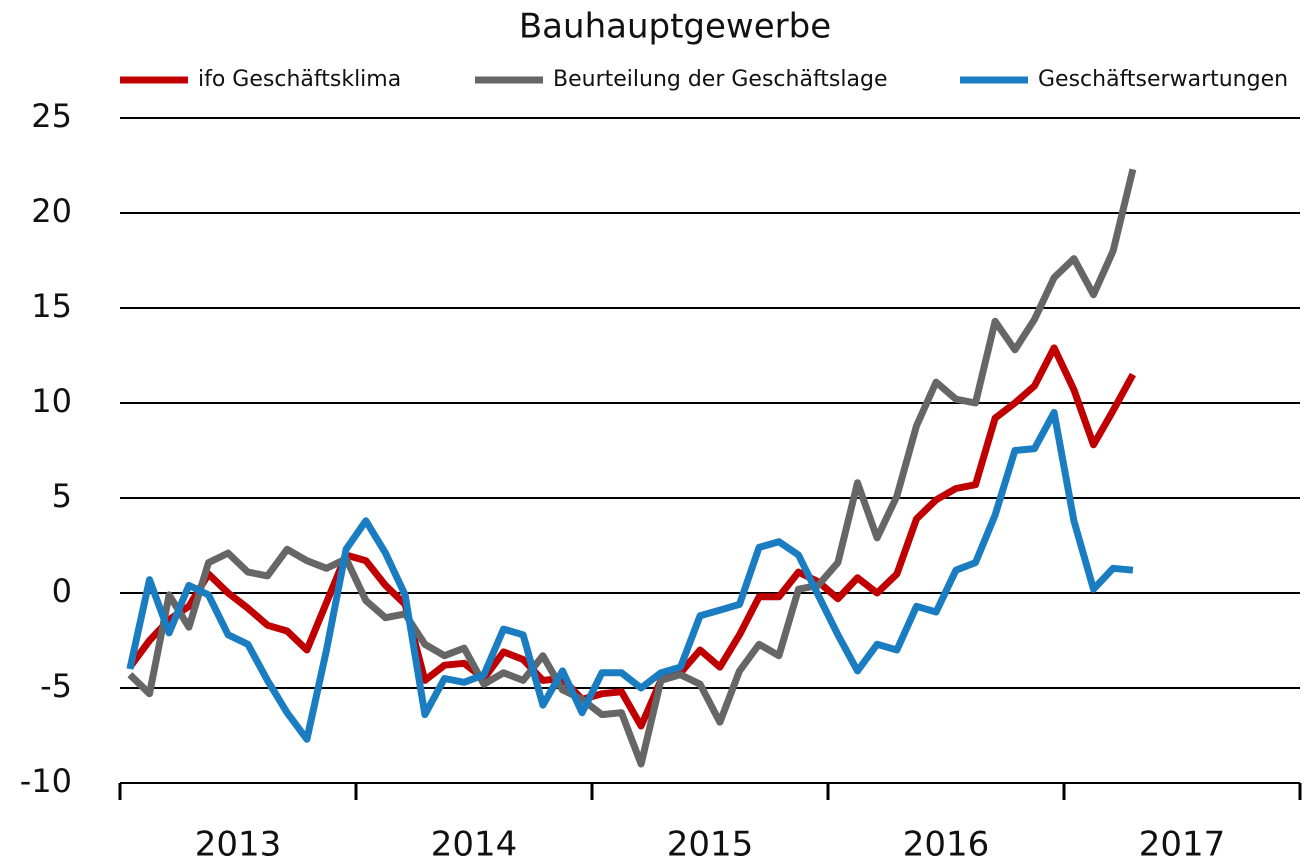  Describe the element at coordinates (238, 845) in the screenshot. I see `x-tick-label: 2013` at that location.